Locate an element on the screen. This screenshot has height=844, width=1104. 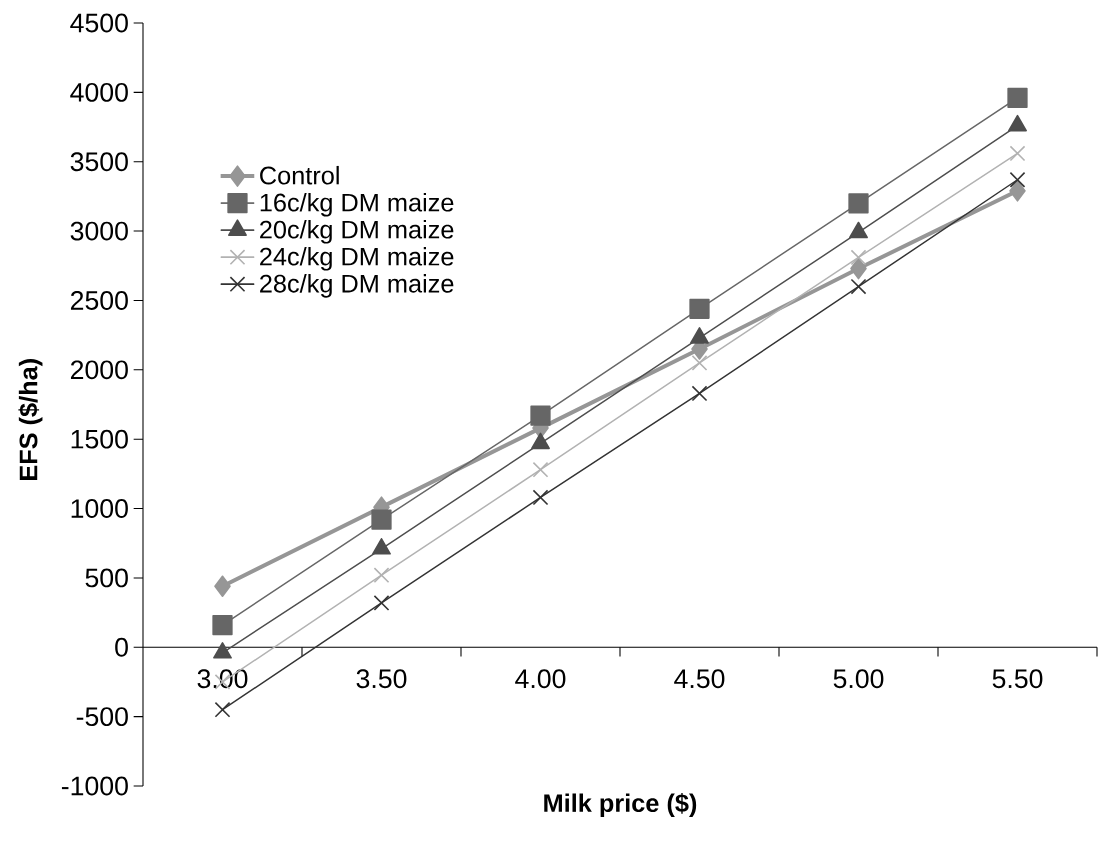
y-tick-label: 4500 is located at coordinates (99, 23).